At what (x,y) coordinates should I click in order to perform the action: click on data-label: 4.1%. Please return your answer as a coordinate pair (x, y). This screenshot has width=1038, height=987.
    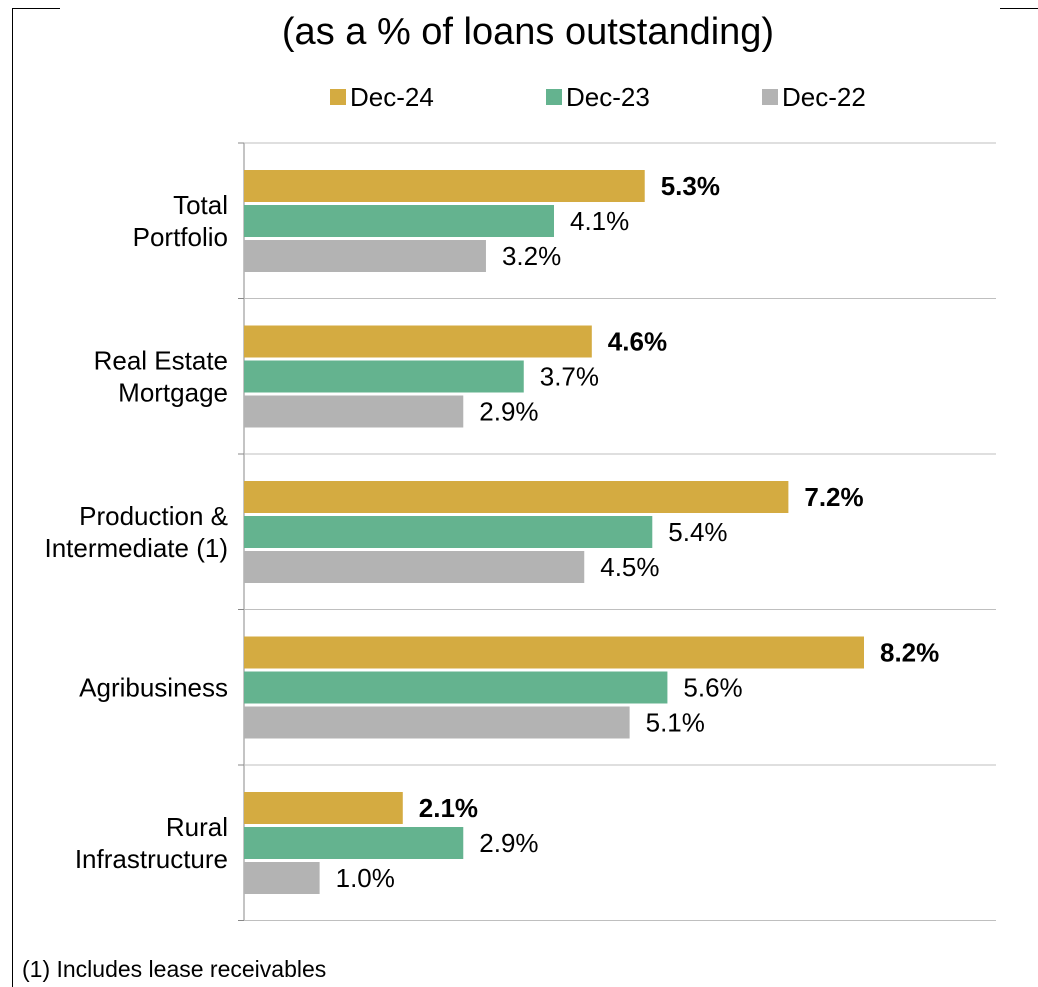
    Looking at the image, I should click on (599, 221).